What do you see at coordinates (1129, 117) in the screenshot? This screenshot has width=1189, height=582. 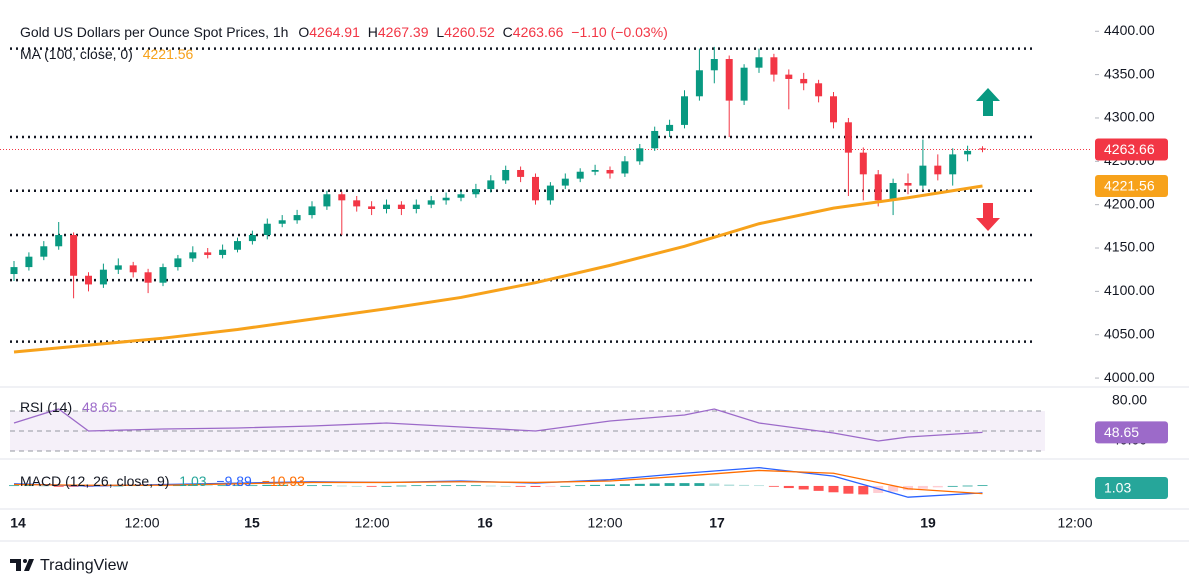 I see `y-tick-label: 4300.00` at bounding box center [1129, 117].